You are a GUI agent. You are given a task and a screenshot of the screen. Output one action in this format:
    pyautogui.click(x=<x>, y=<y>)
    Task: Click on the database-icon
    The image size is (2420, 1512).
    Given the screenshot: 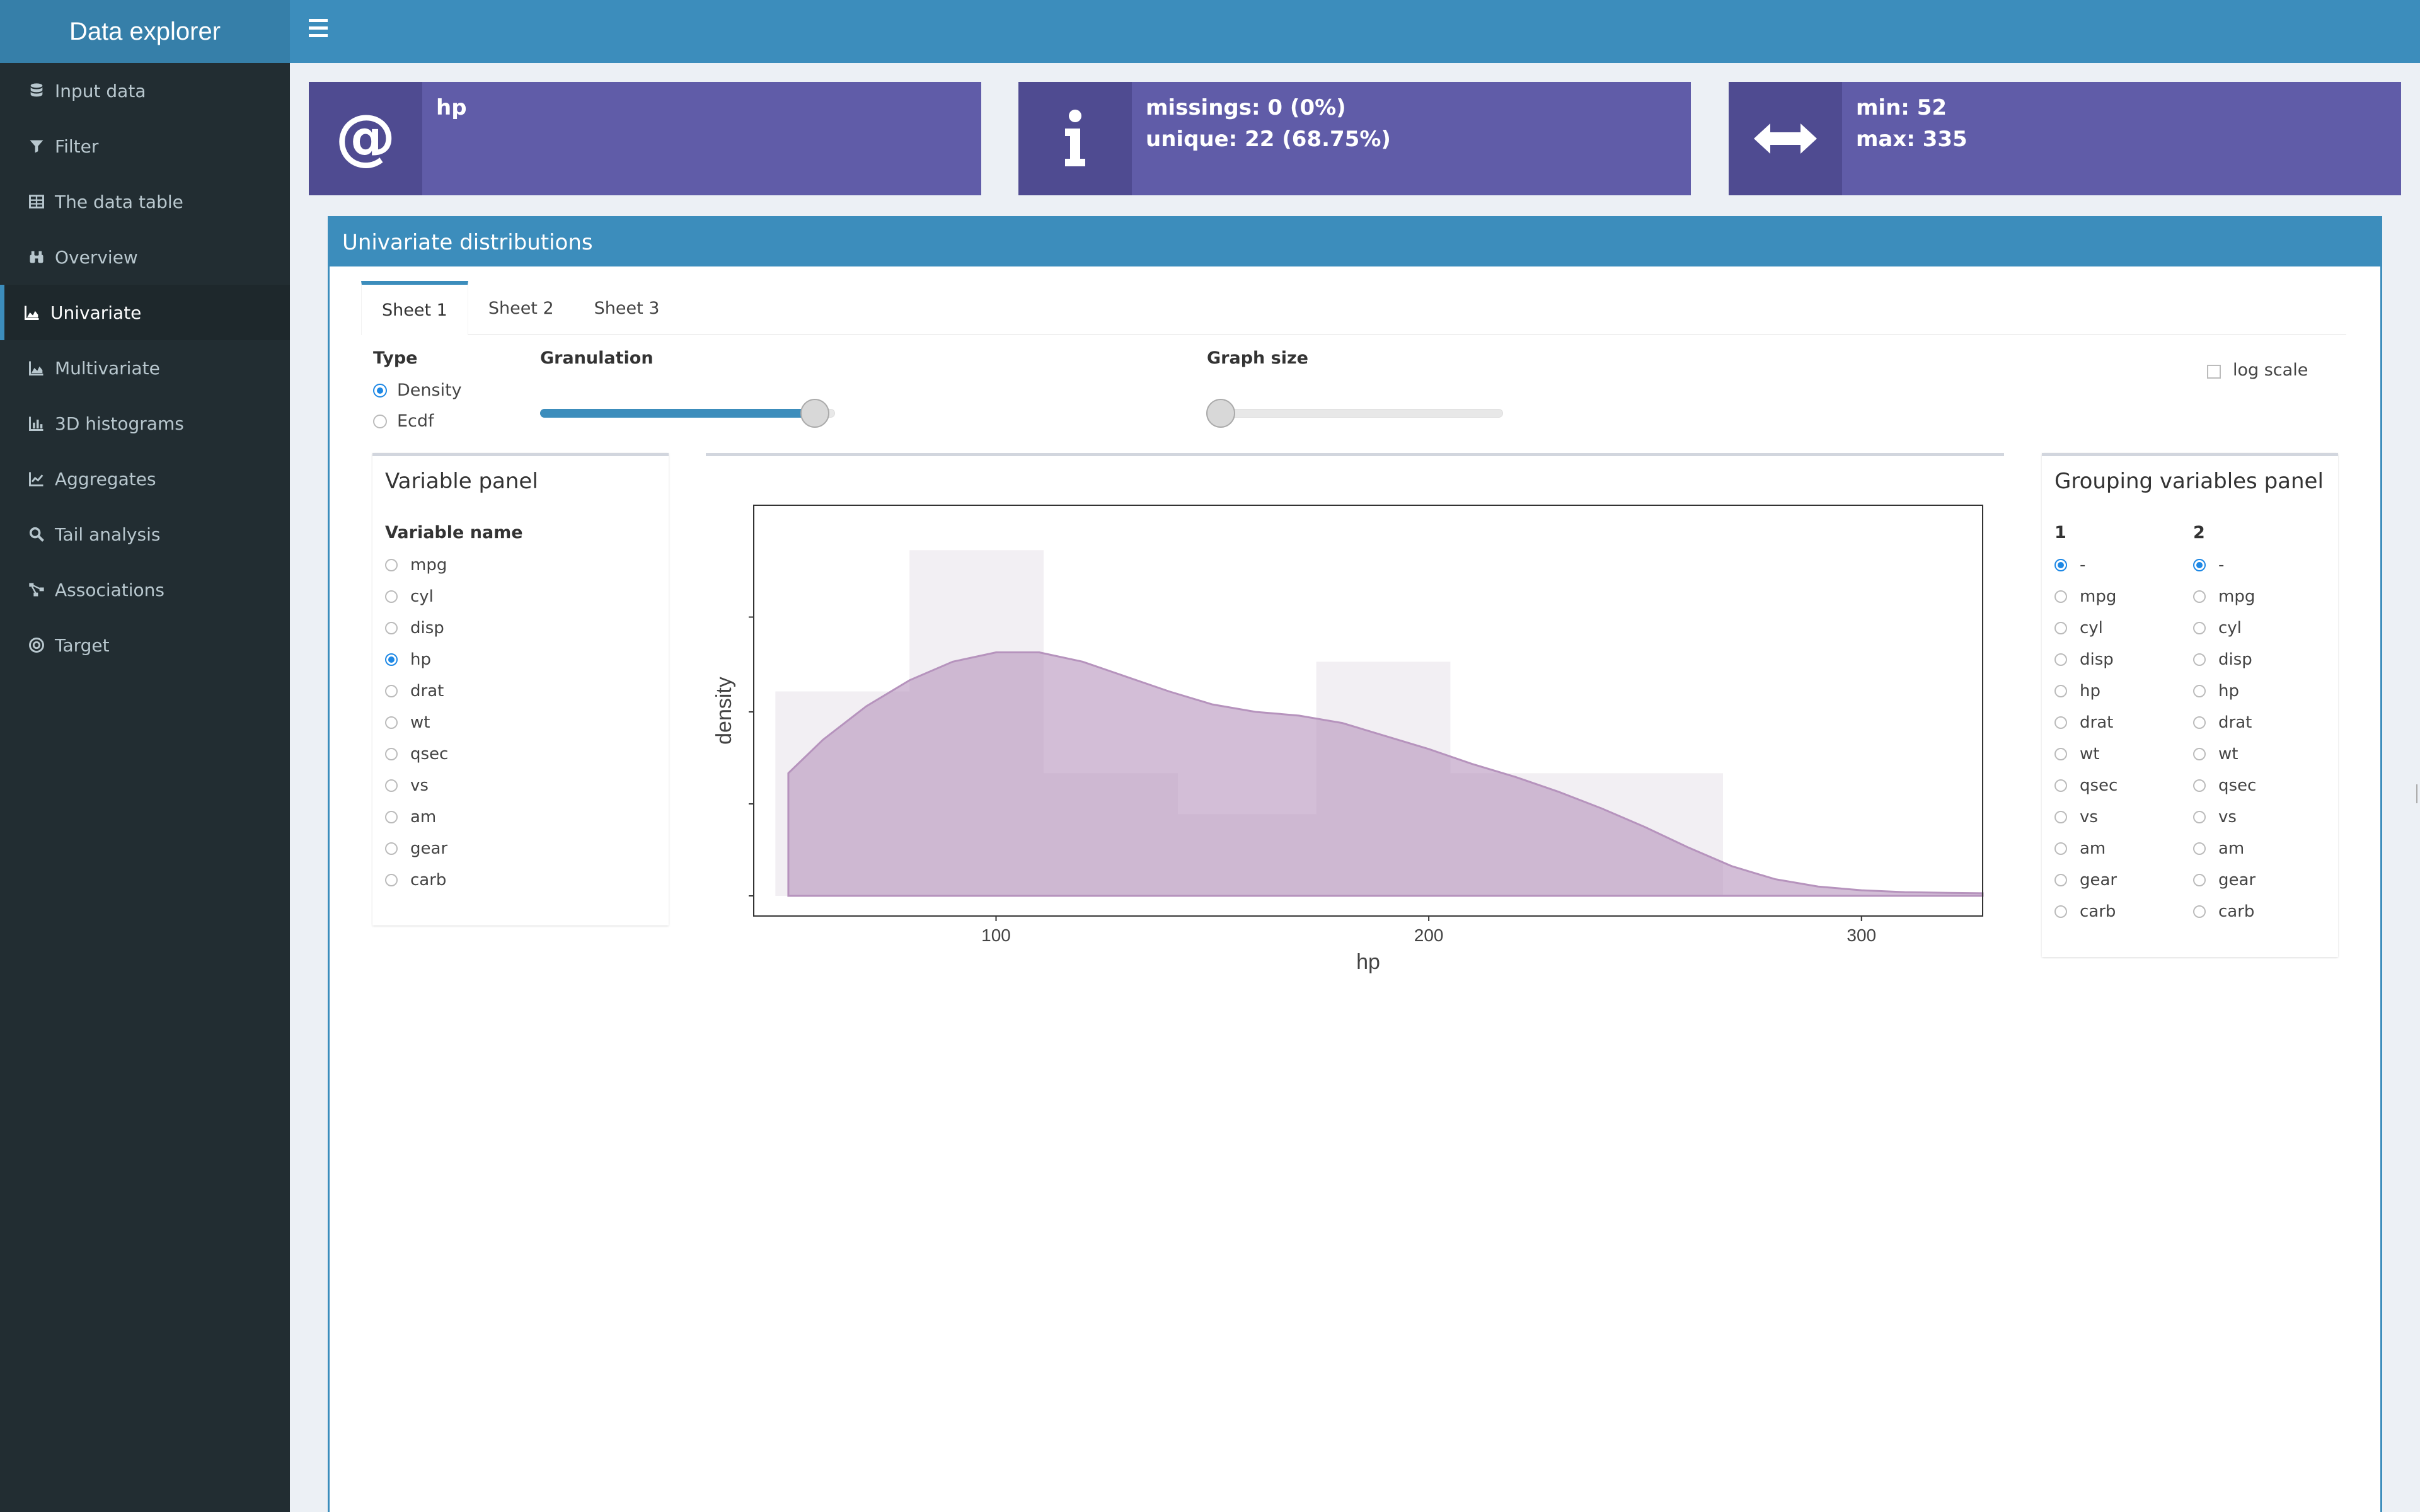 What is the action you would take?
    pyautogui.click(x=36, y=91)
    